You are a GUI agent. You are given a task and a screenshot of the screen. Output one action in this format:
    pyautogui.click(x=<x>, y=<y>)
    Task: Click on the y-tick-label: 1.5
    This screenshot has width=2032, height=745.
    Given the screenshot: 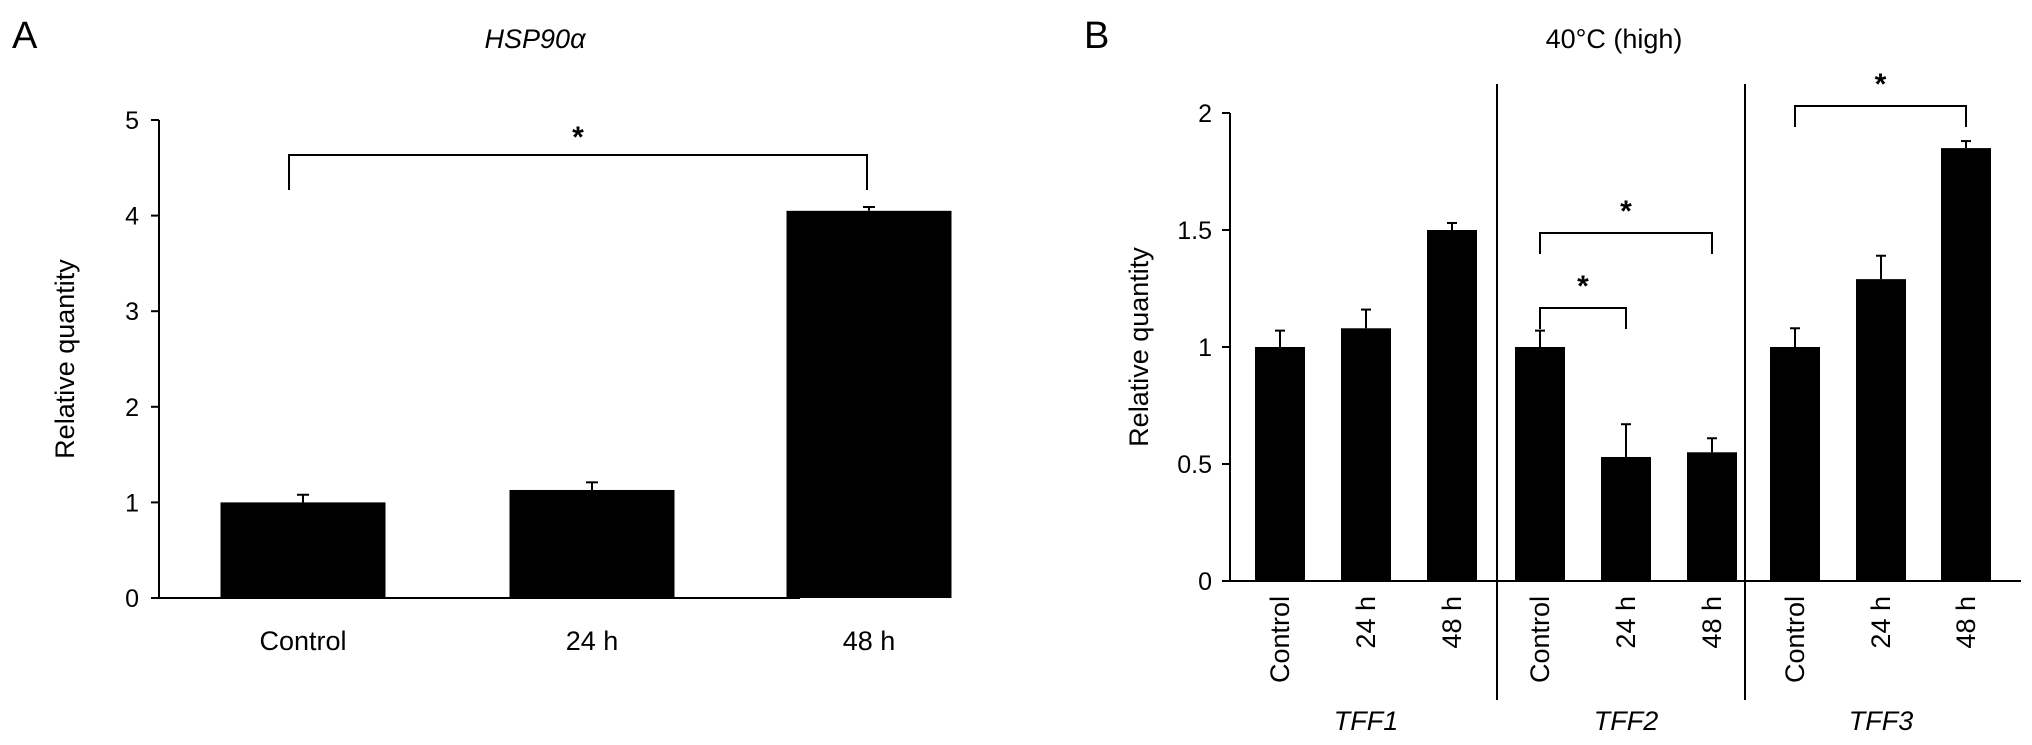 What is the action you would take?
    pyautogui.click(x=1194, y=231)
    